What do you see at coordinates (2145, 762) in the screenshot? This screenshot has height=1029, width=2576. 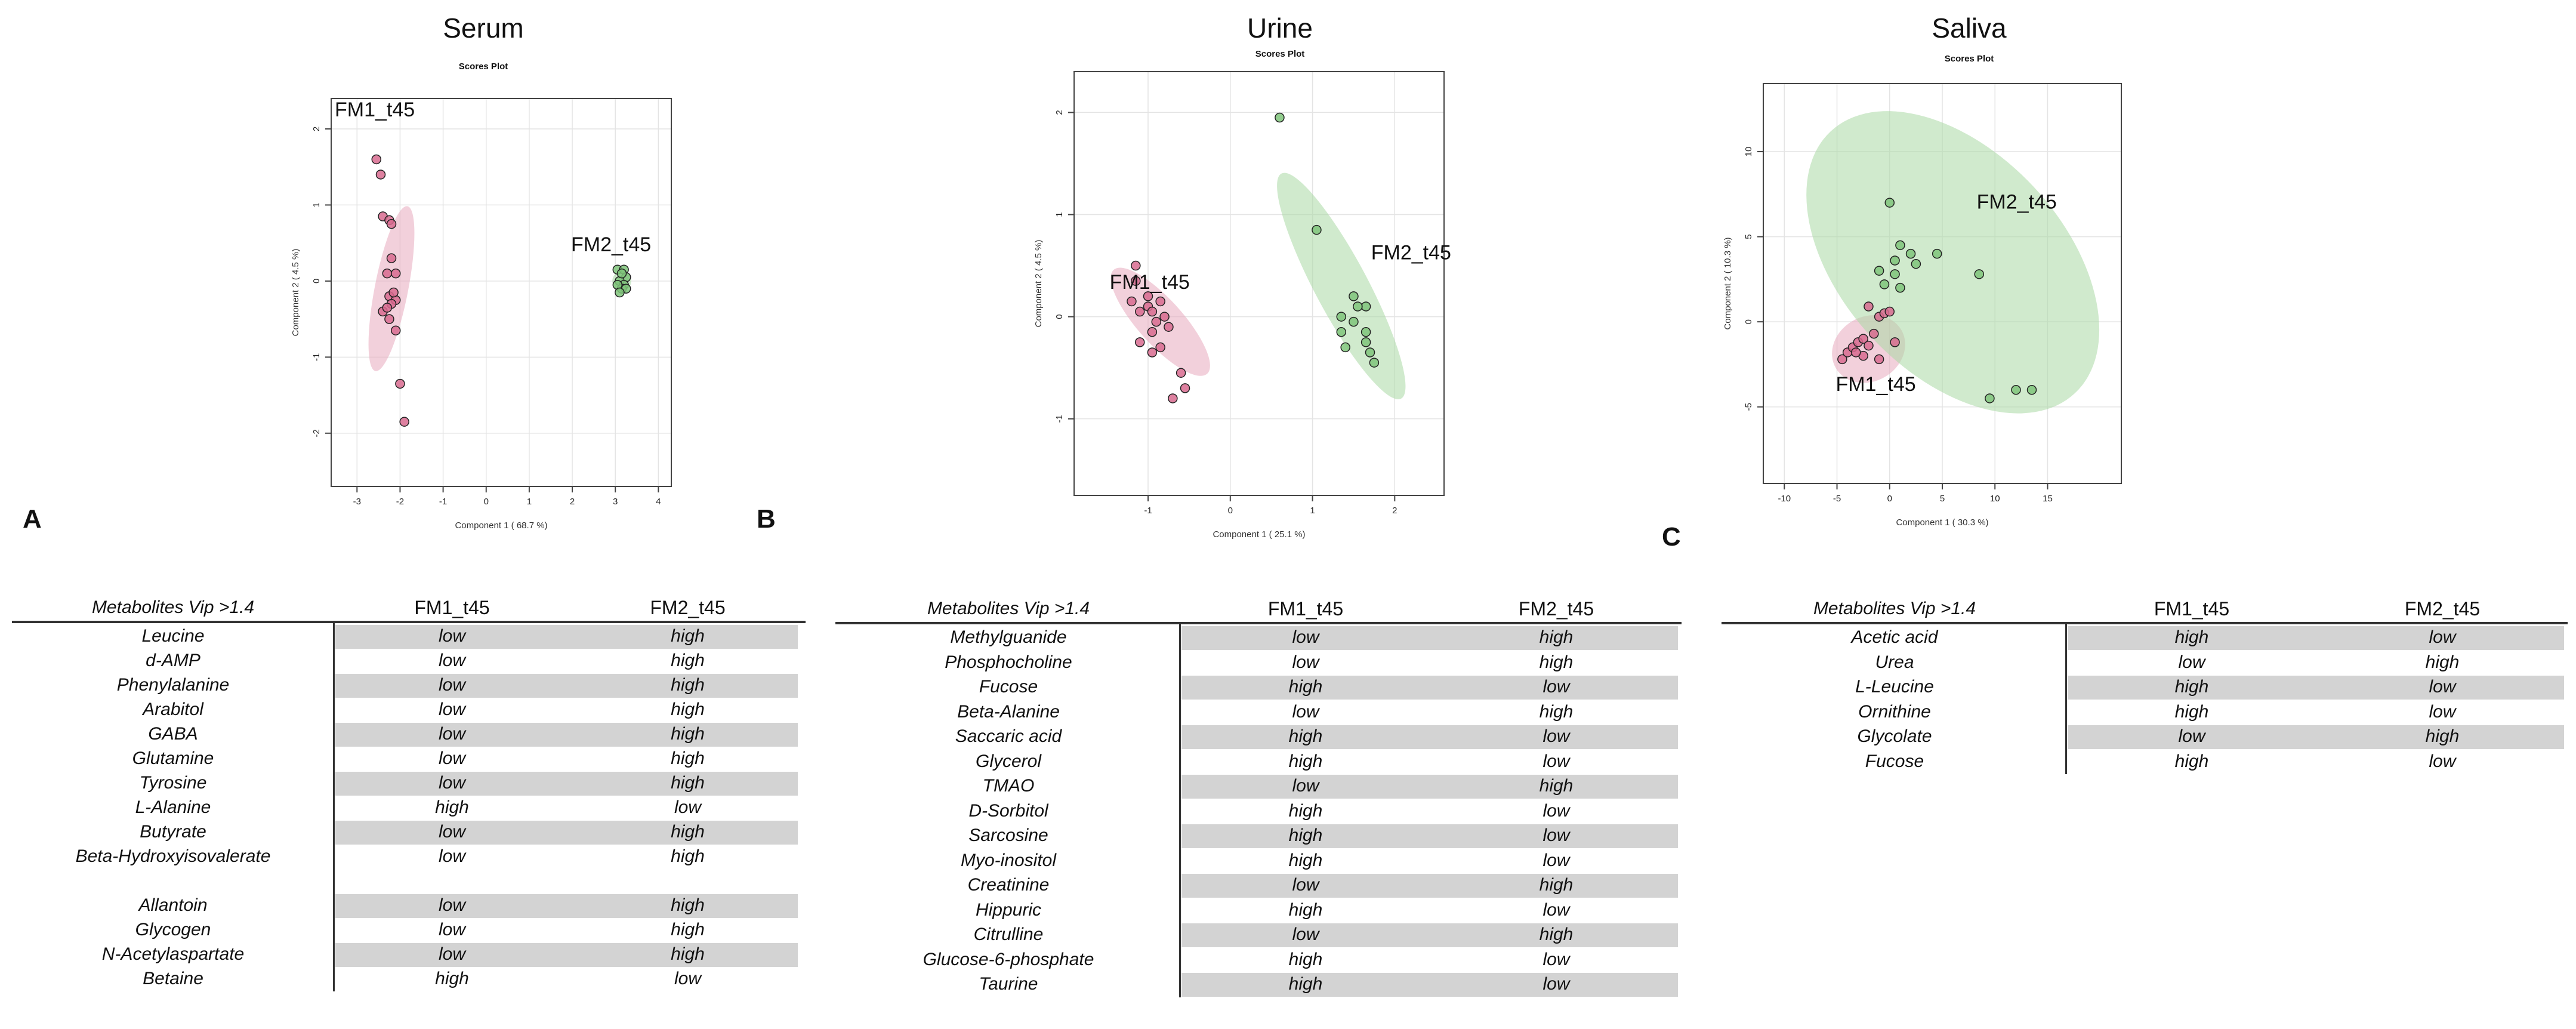 I see `table-row: Fucose high low` at bounding box center [2145, 762].